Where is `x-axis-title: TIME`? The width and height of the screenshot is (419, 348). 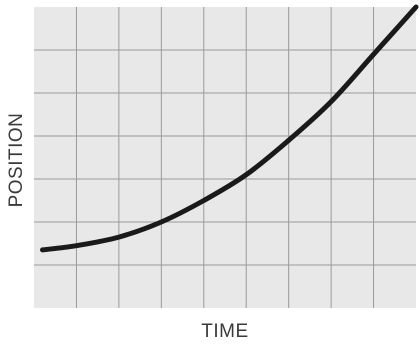
x-axis-title: TIME is located at coordinates (224, 331).